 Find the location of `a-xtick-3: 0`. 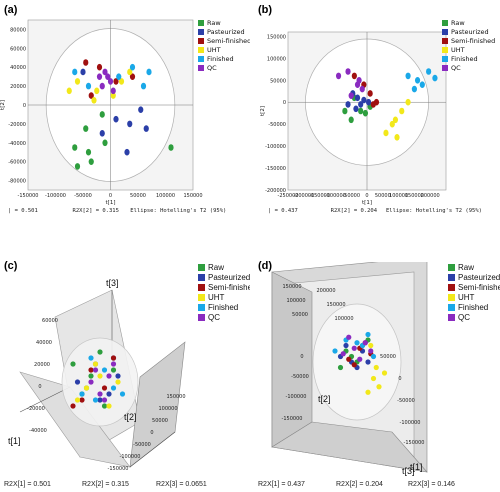

a-xtick-3: 0 is located at coordinates (110, 196).